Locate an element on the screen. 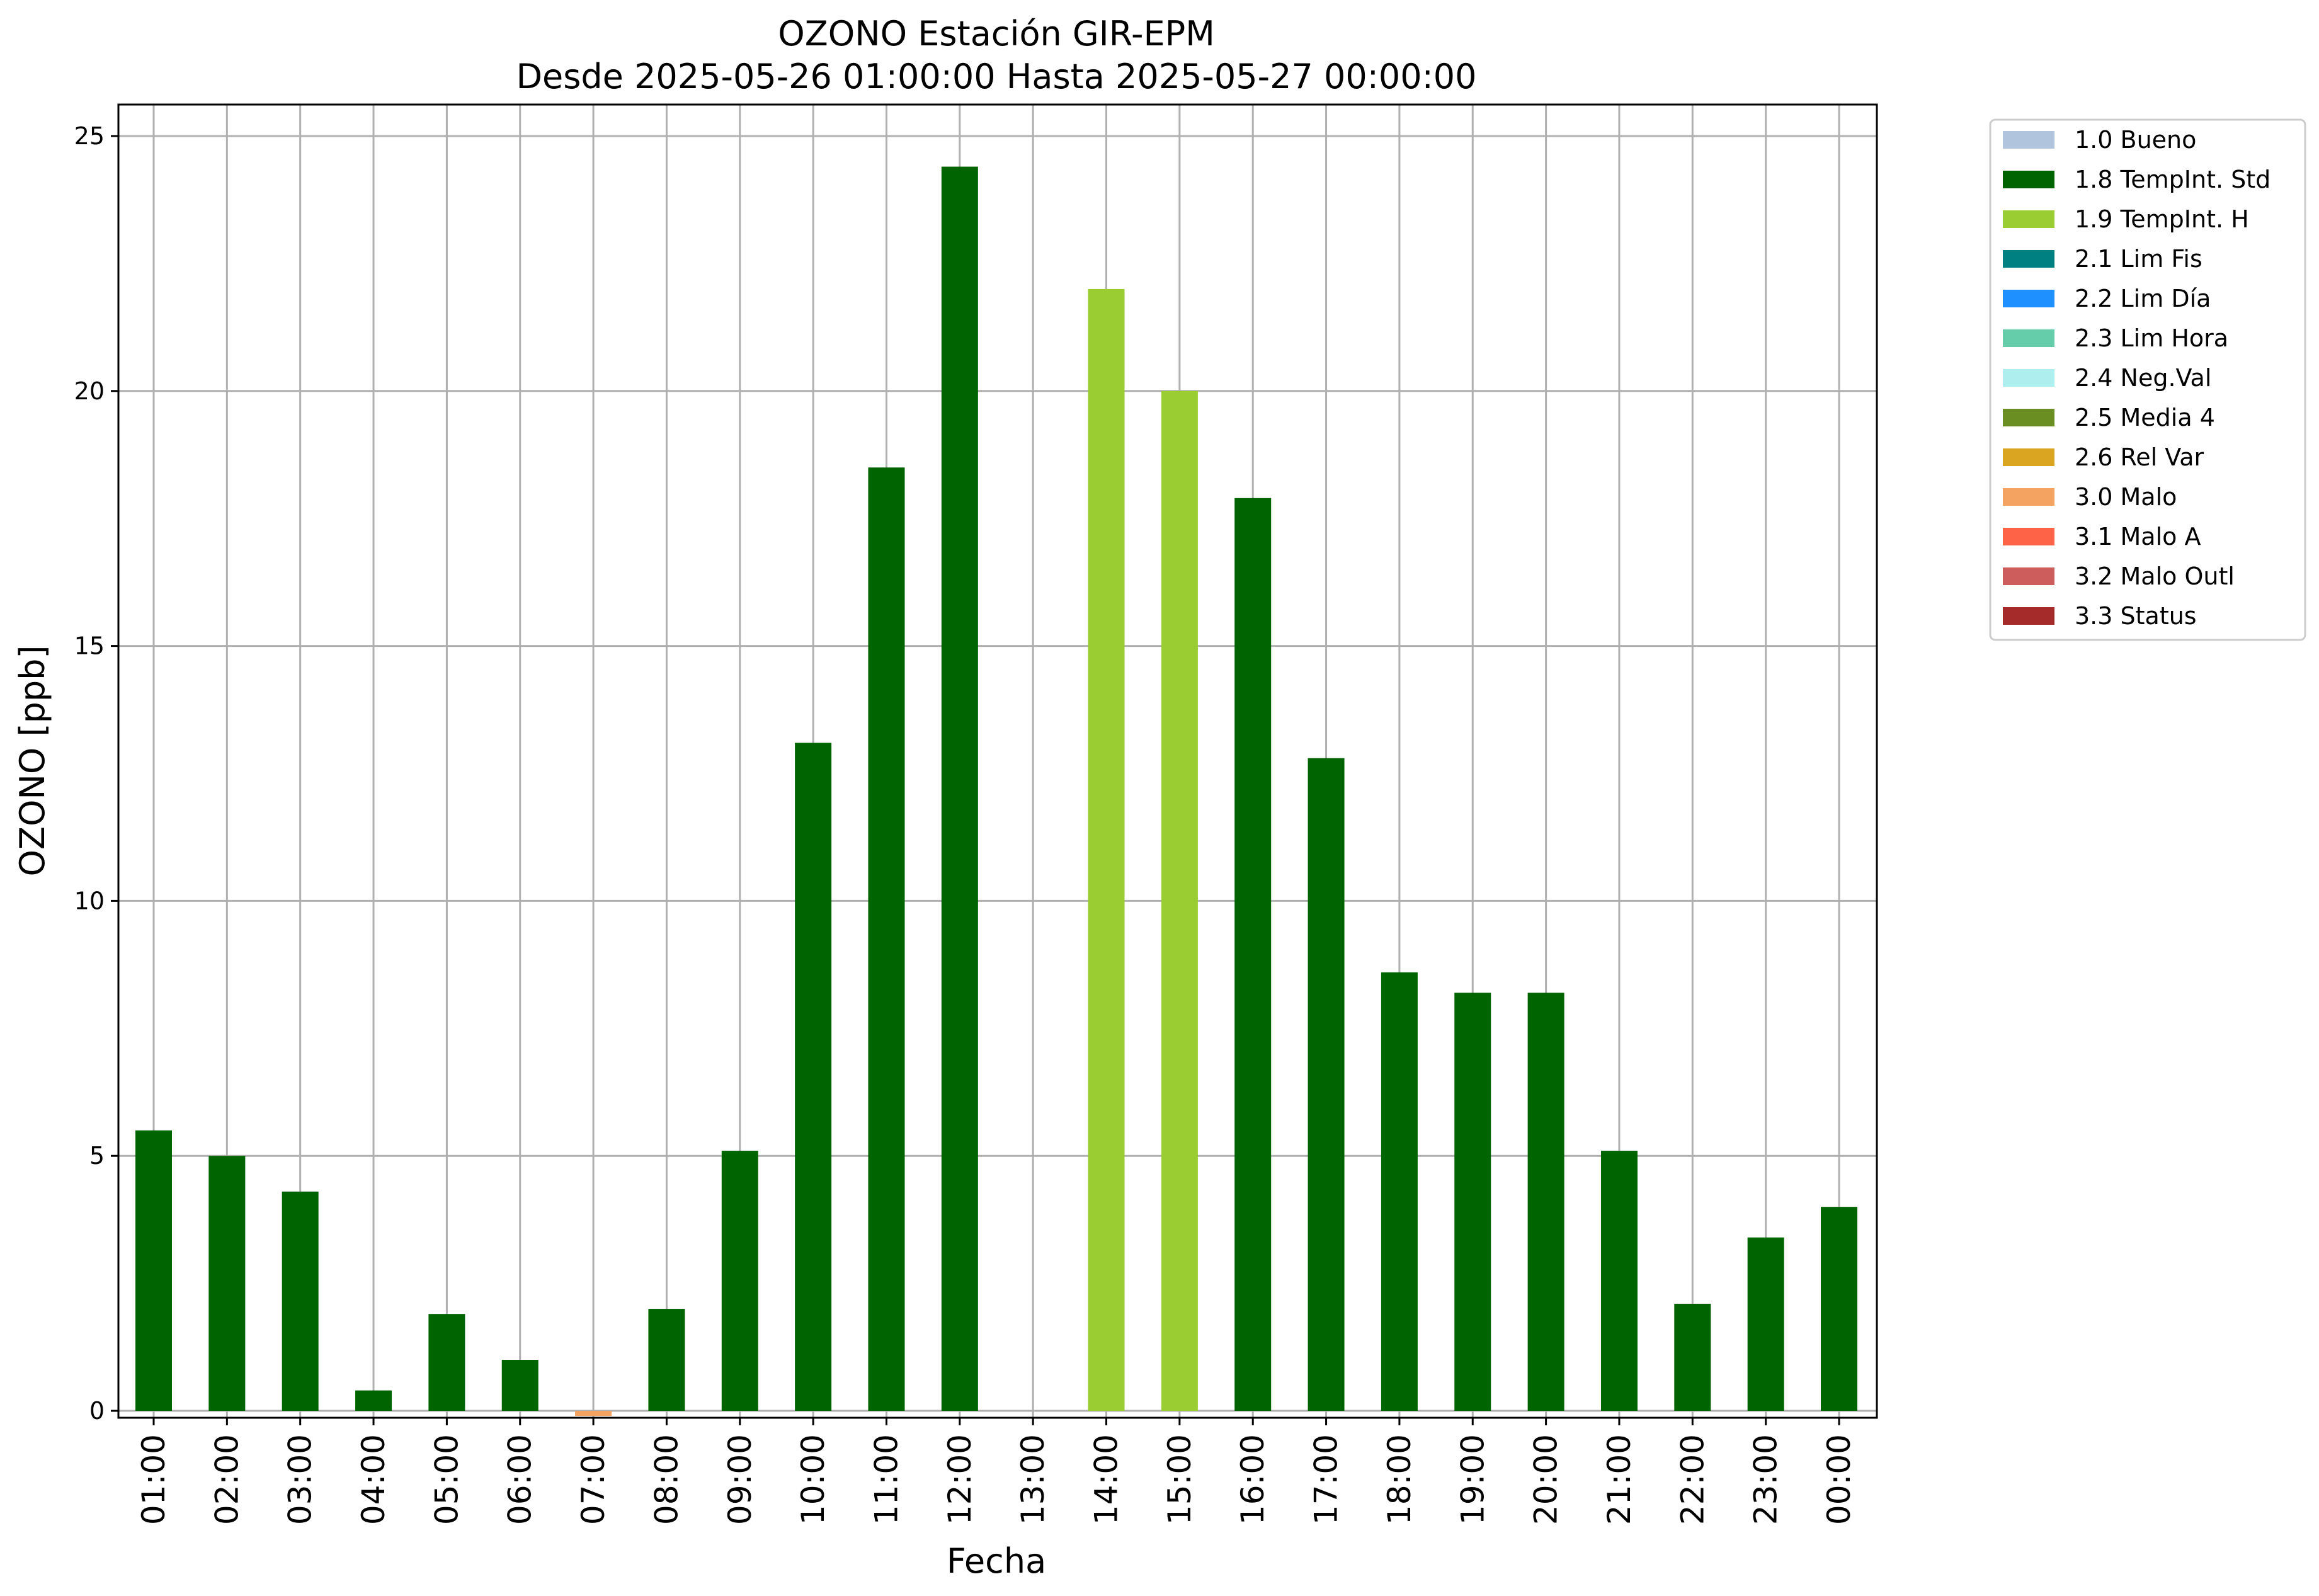  legend-label: 1.8 TempInt. Std is located at coordinates (2173, 179).